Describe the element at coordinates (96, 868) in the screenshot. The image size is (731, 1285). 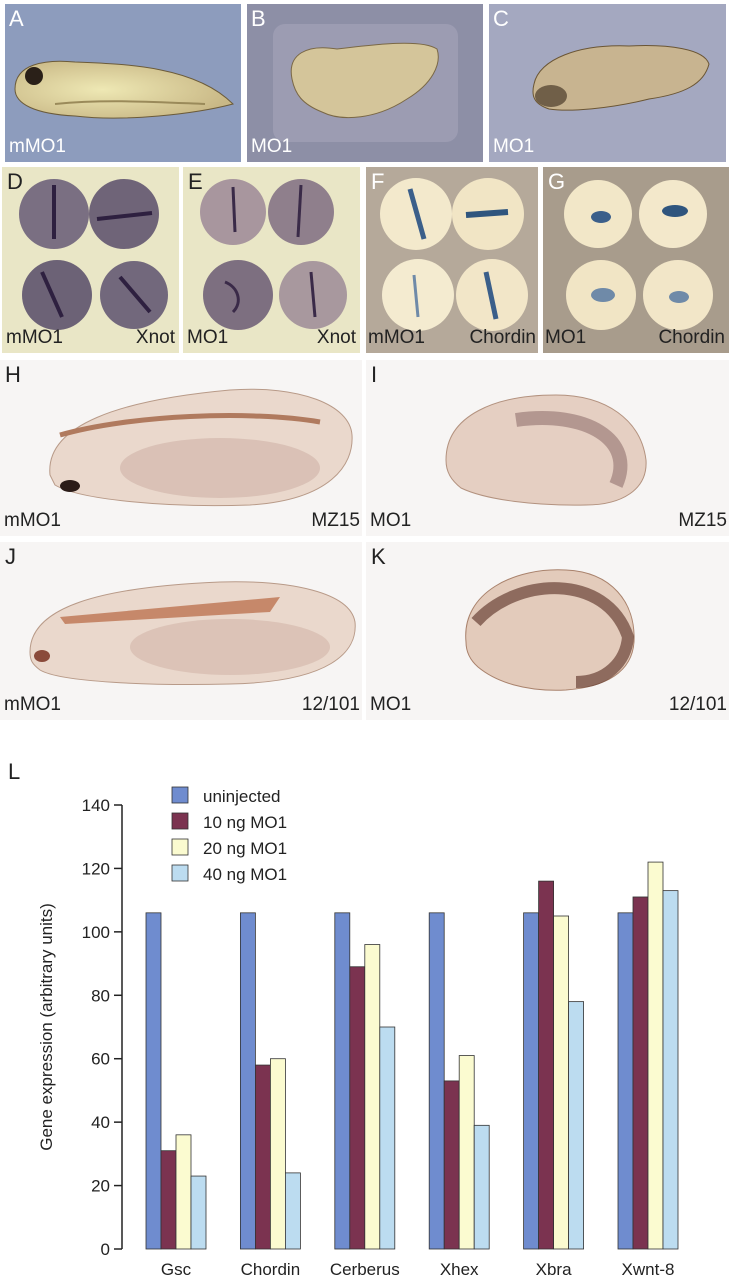
I see `y-tick-label: 120` at that location.